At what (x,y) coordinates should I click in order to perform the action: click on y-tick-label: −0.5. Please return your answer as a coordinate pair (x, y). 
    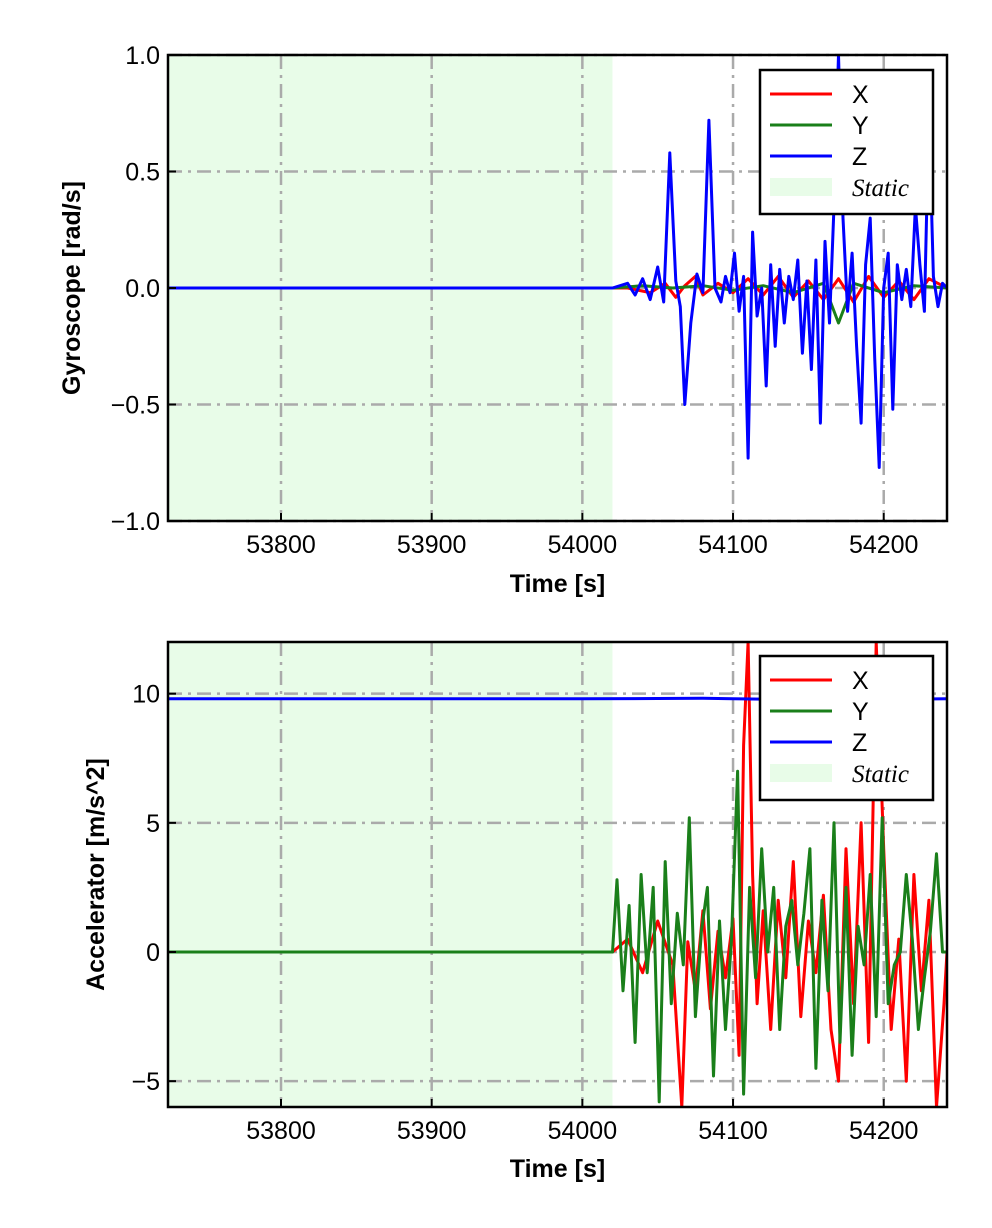
    Looking at the image, I should click on (135, 406).